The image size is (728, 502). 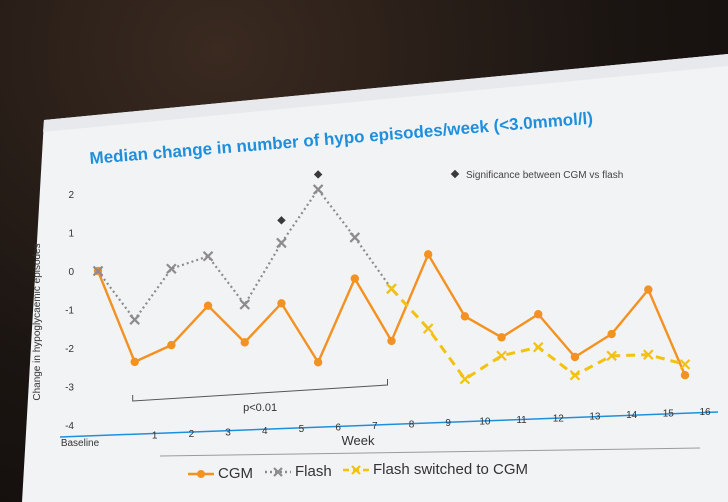 What do you see at coordinates (375, 426) in the screenshot?
I see `x-tick-label: 7` at bounding box center [375, 426].